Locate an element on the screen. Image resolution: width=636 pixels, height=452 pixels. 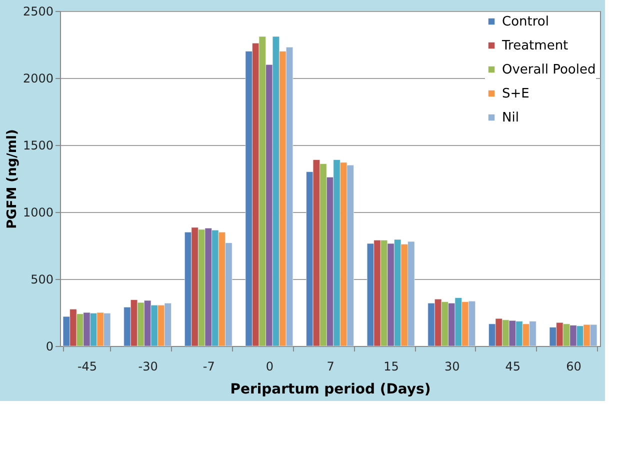
y-tick-label: 1500 is located at coordinates (38, 145).